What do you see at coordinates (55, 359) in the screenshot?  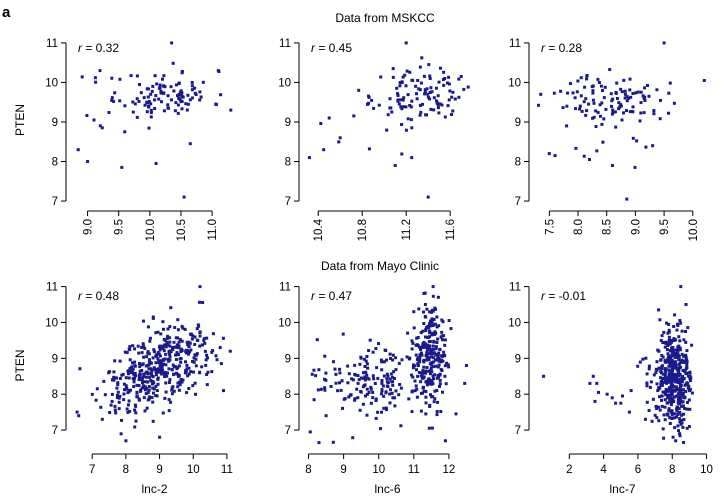 I see `y-tick-label: 9` at bounding box center [55, 359].